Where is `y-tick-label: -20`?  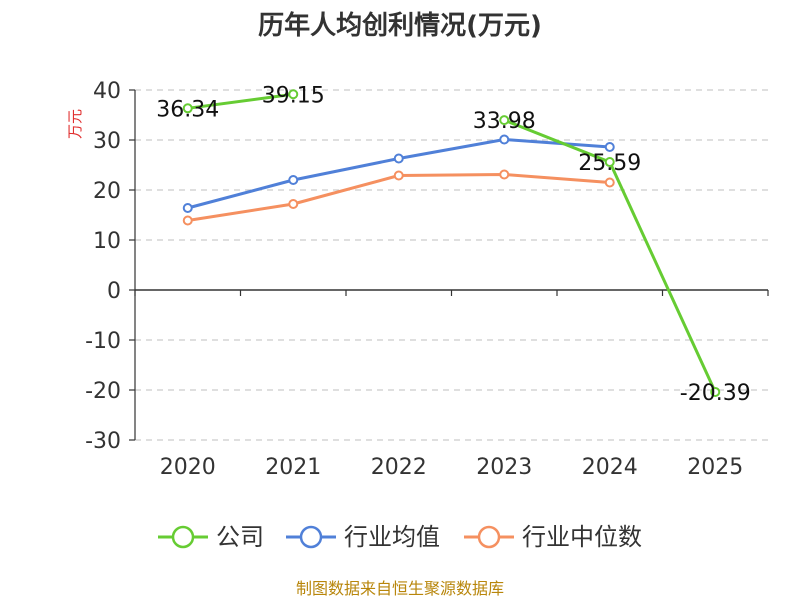
y-tick-label: -20 is located at coordinates (103, 391).